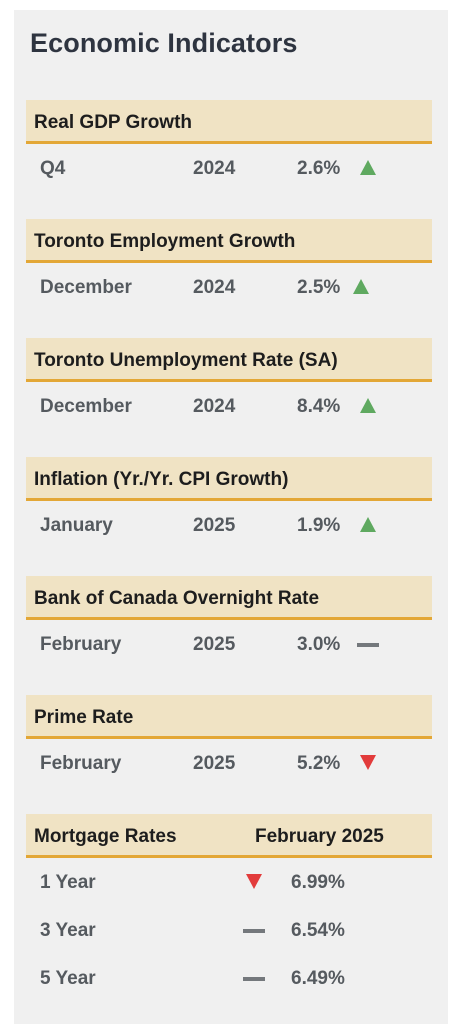 The height and width of the screenshot is (1034, 460). Describe the element at coordinates (164, 43) in the screenshot. I see `page-title: Economic Indicators` at that location.